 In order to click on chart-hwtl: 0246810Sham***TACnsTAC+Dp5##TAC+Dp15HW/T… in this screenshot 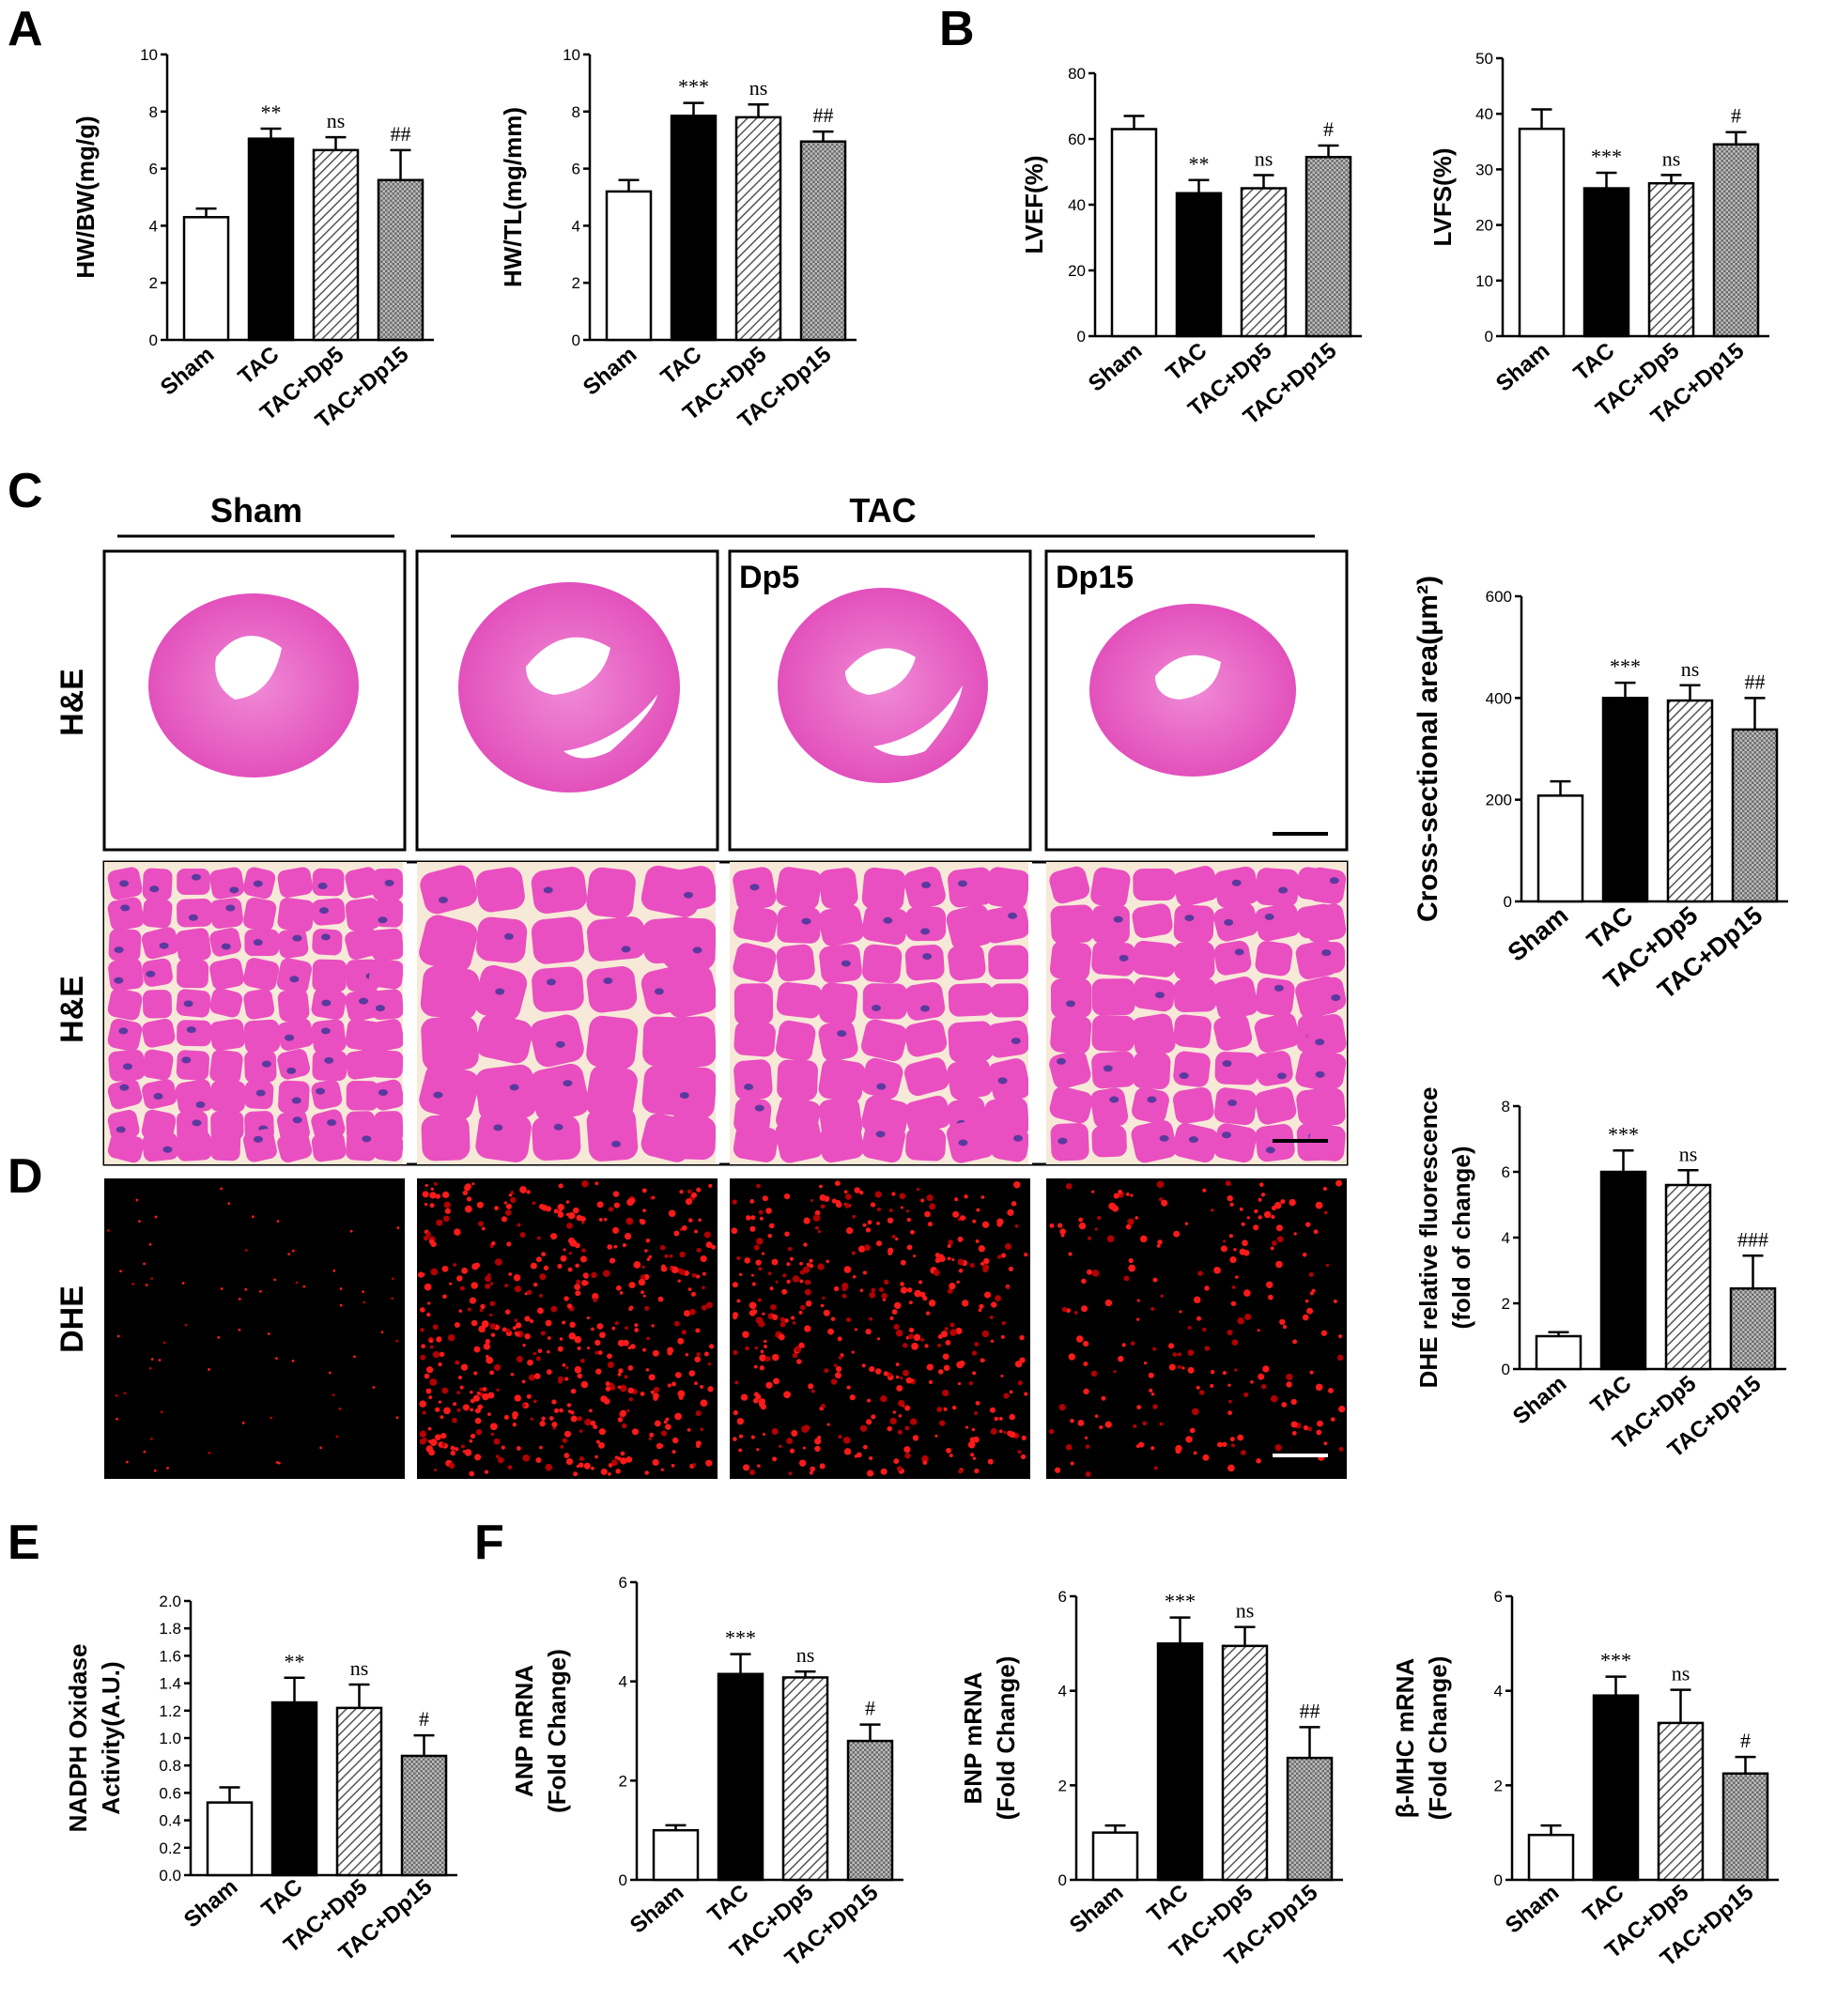, I will do `click(678, 240)`.